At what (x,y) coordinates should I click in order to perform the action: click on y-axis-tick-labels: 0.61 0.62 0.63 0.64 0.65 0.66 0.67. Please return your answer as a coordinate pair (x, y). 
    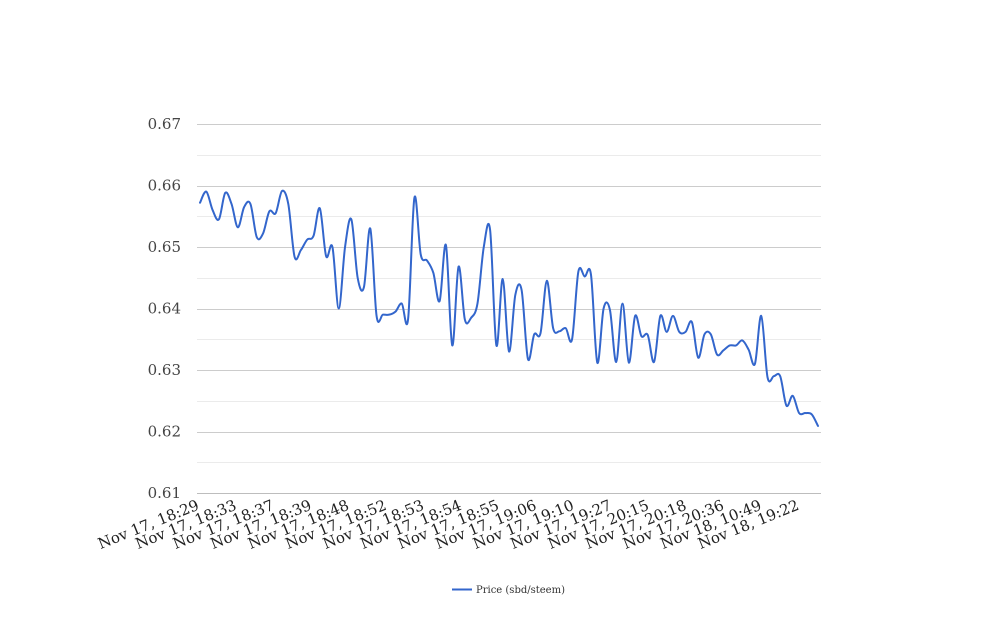
    Looking at the image, I should click on (164, 308).